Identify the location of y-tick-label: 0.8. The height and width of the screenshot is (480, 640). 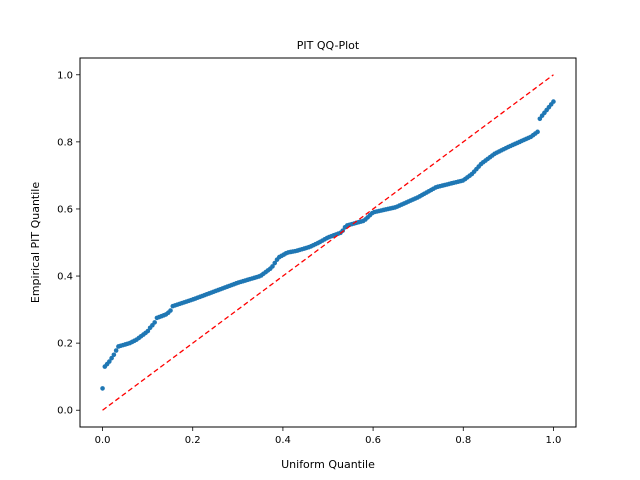
(65, 142).